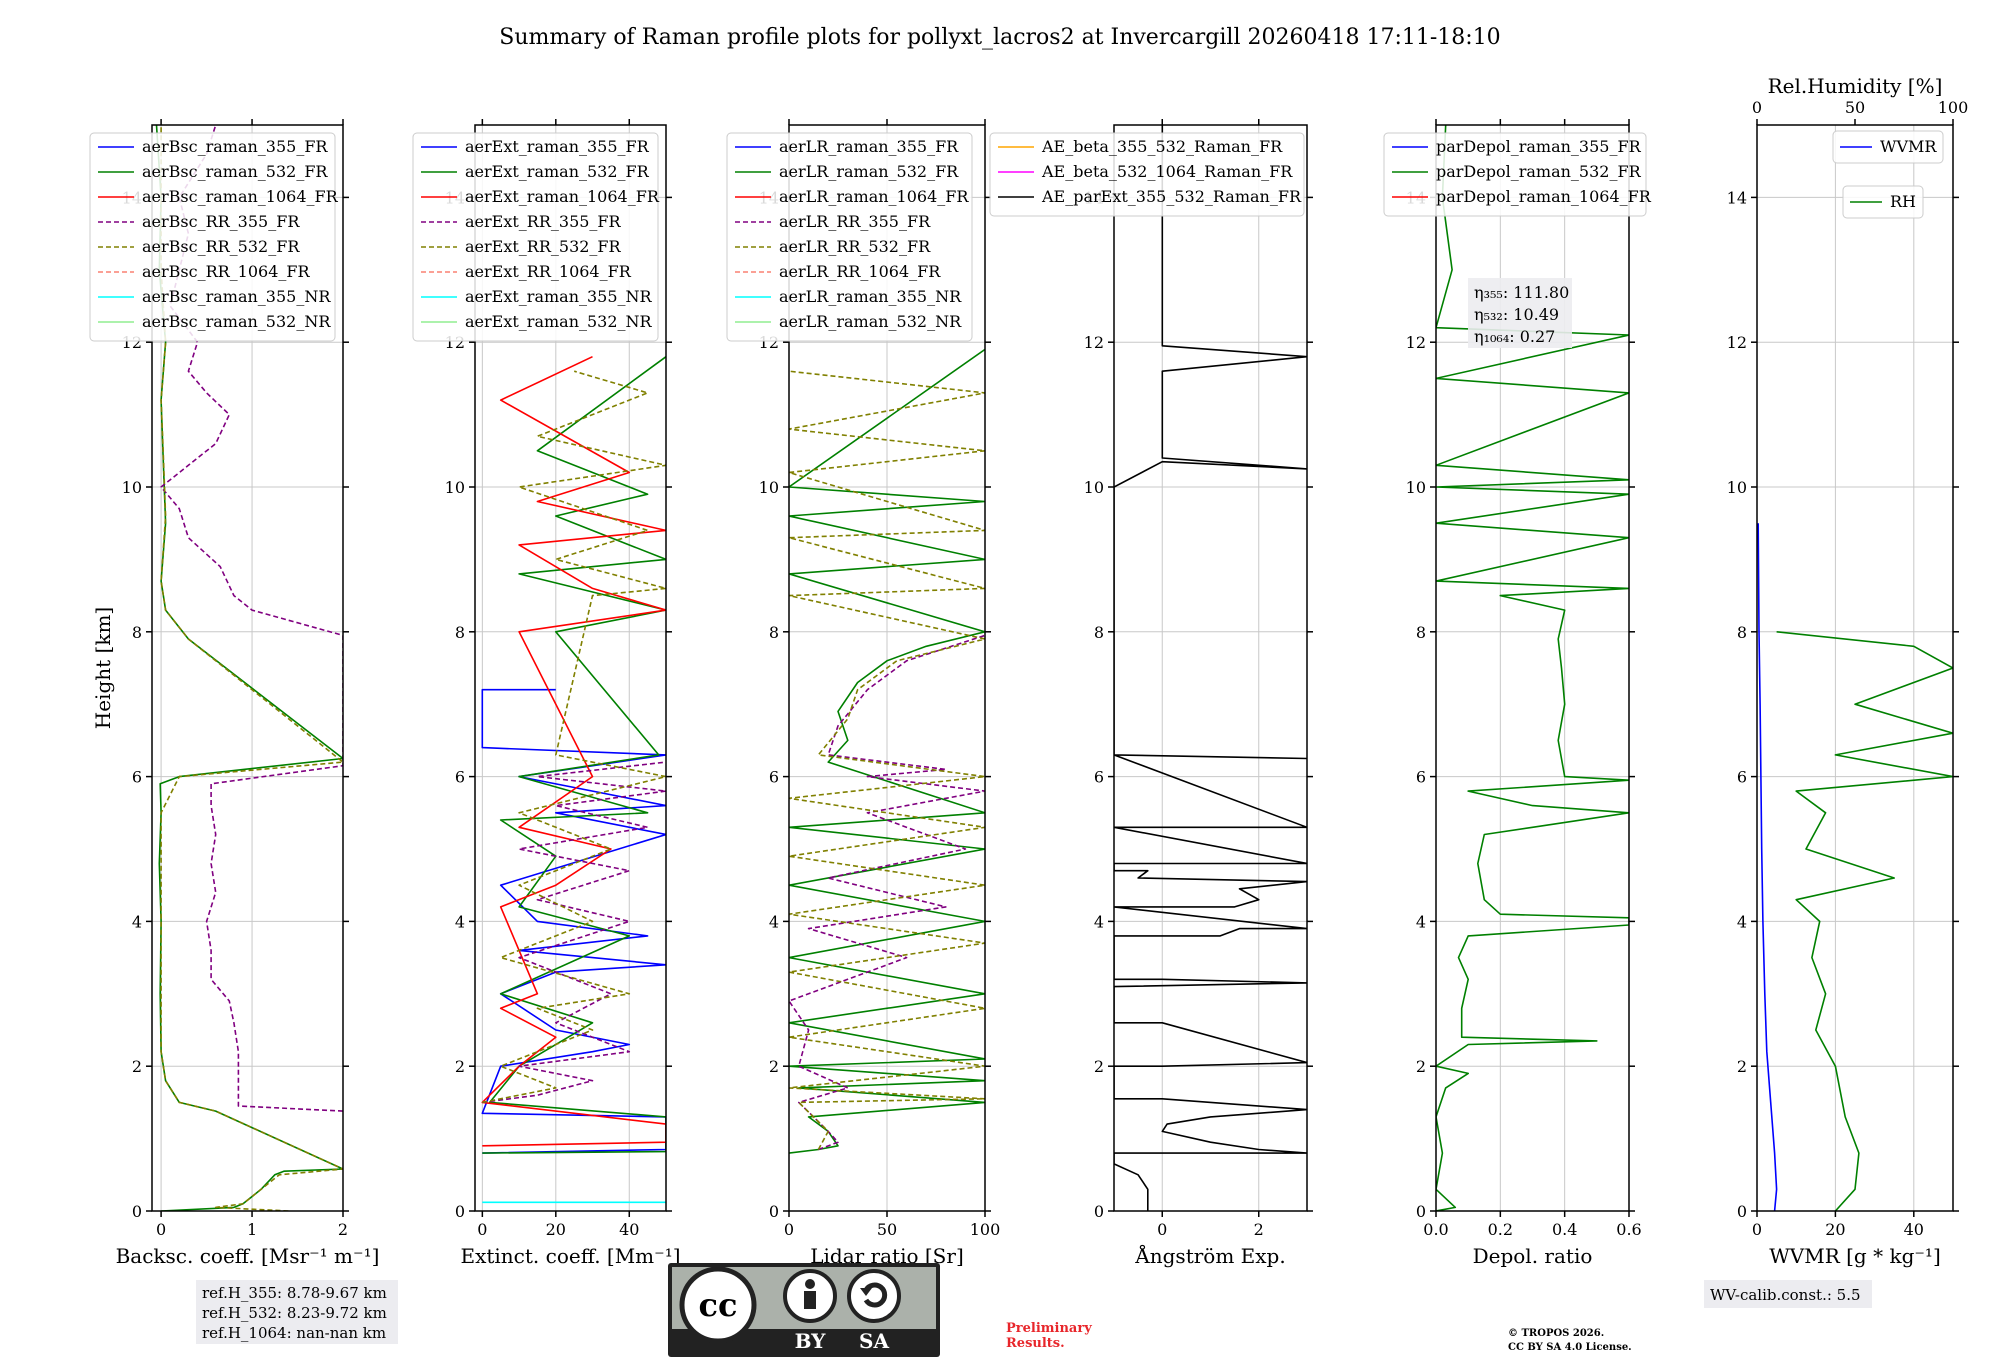 Image resolution: width=2000 pixels, height=1360 pixels. Describe the element at coordinates (855, 221) in the screenshot. I see `legend-label: aerLR_RR_355_FR` at that location.